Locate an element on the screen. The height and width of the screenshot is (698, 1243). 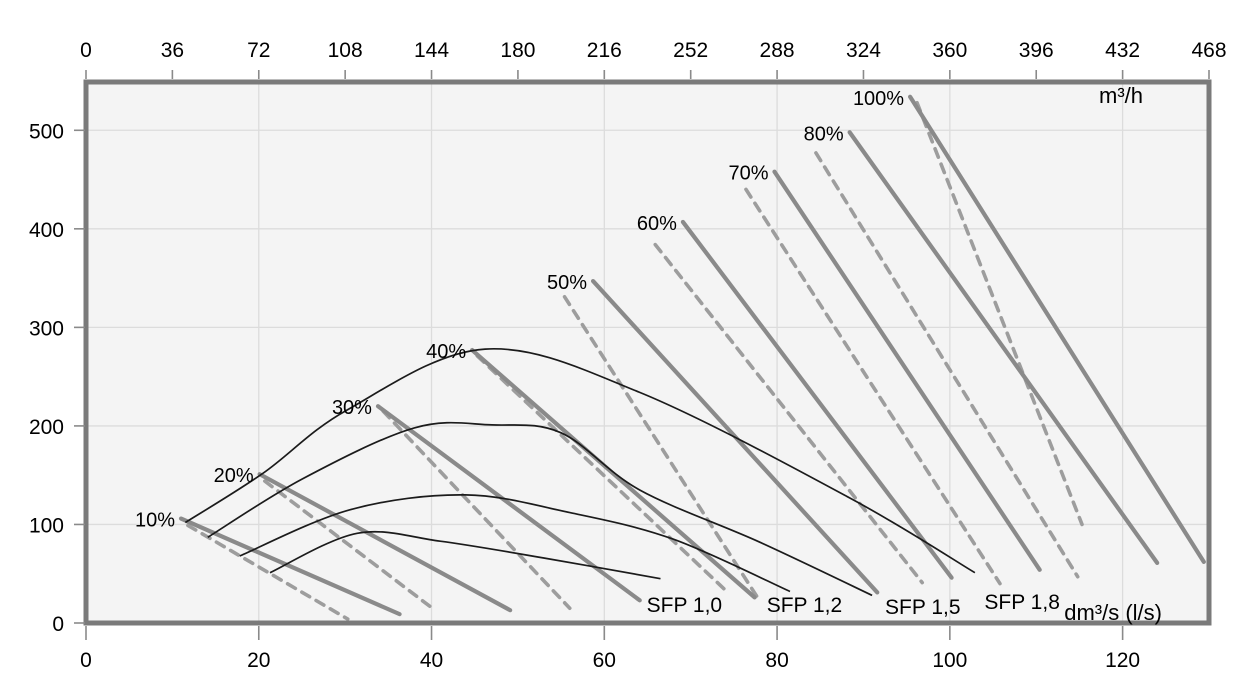
speed-curve-solid-60% is located at coordinates (817, 399).